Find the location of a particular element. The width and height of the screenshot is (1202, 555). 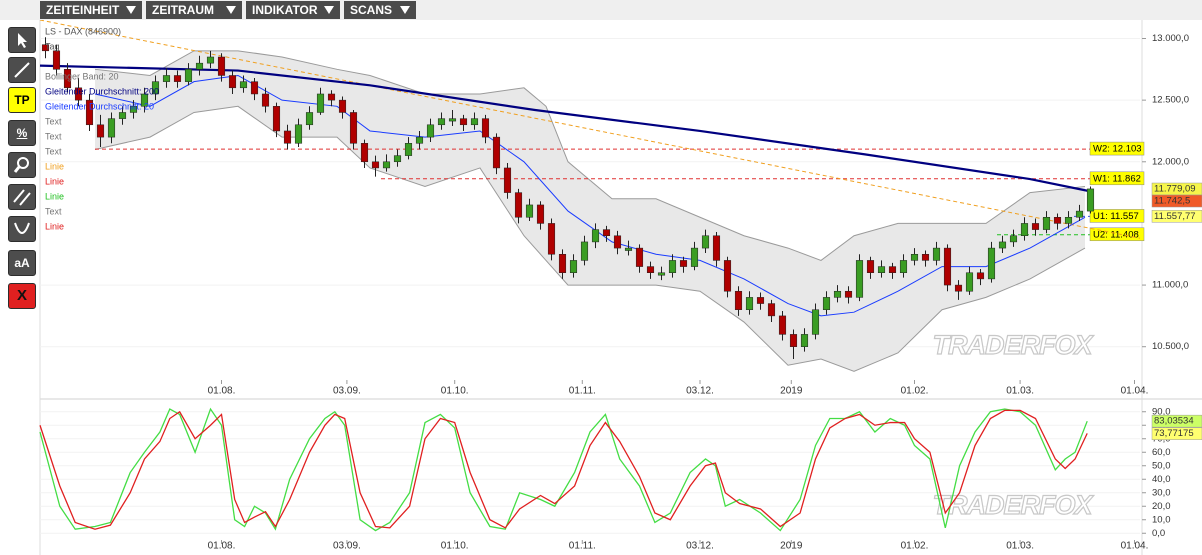

x-tick-label: 03.12. is located at coordinates (700, 546).